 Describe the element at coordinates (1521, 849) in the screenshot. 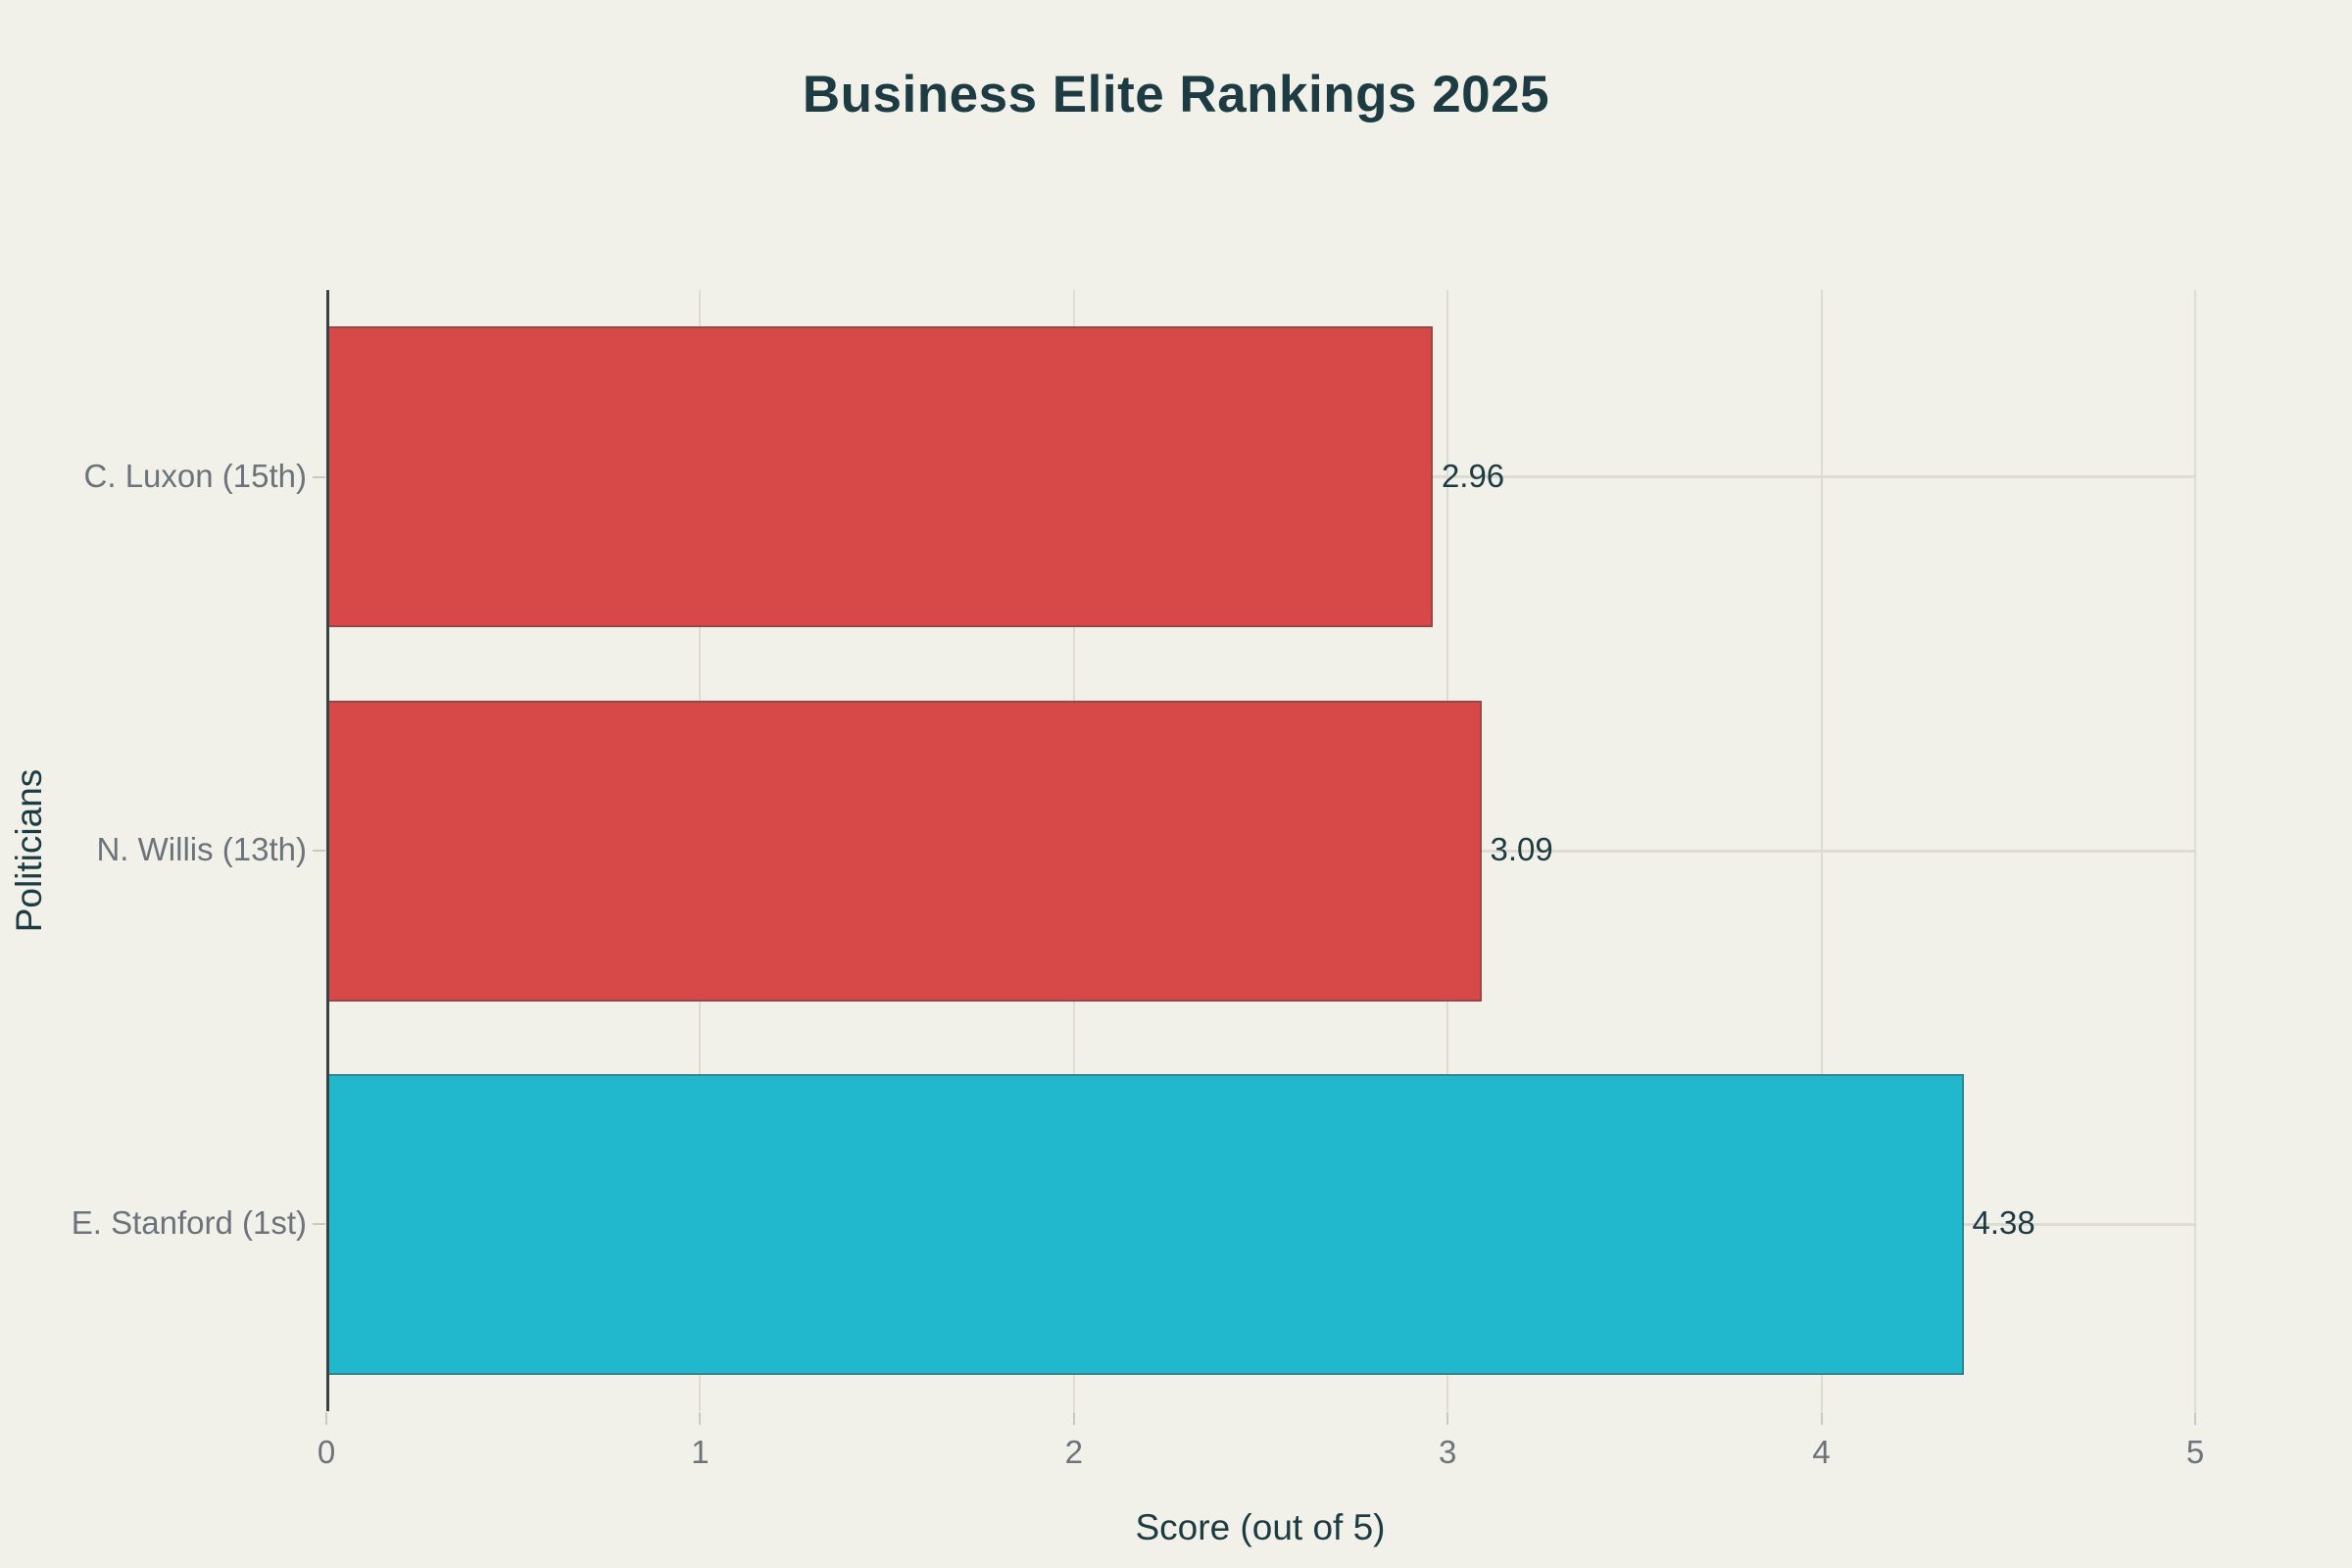

I see `bar-value-label: 3.09` at that location.